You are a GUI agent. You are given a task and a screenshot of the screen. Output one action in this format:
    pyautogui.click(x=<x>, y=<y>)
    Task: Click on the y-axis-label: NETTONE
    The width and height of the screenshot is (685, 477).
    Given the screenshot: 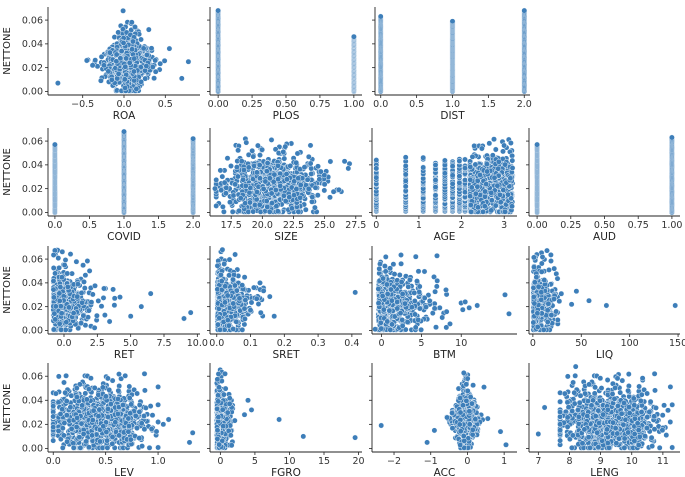 What is the action you would take?
    pyautogui.click(x=7, y=290)
    